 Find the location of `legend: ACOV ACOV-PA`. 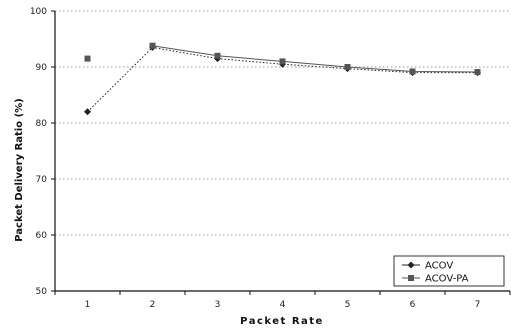

legend: ACOV ACOV-PA is located at coordinates (449, 271).